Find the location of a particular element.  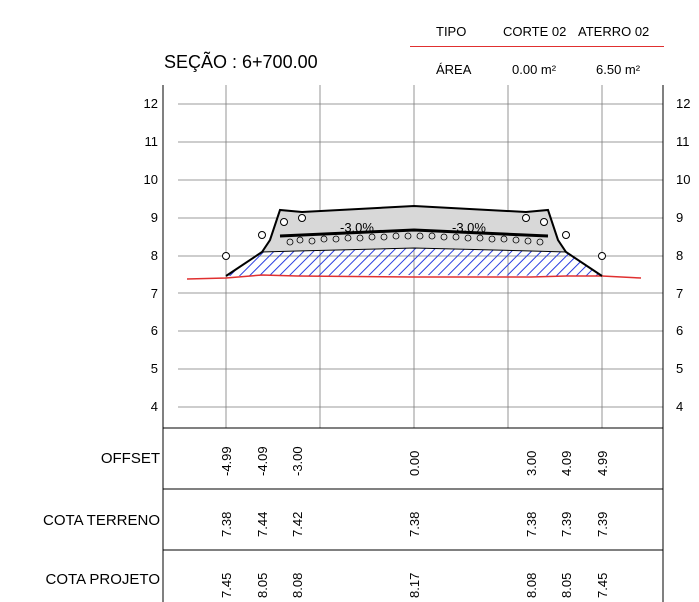

offset-value: -4.99 is located at coordinates (226, 461).